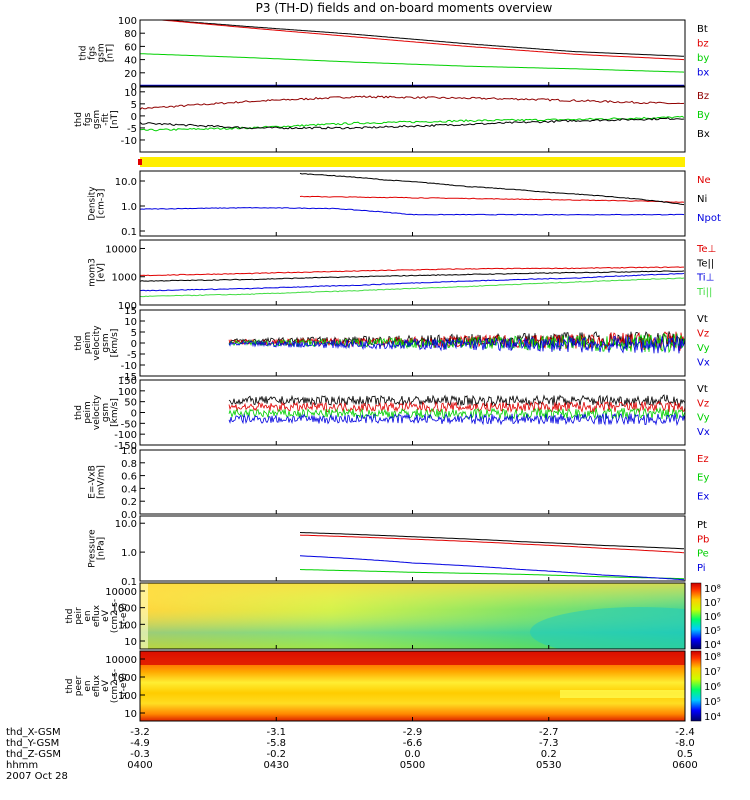  I want to click on p5-ylabel: thd peim velocity gsm [km/s], so click(97, 343).